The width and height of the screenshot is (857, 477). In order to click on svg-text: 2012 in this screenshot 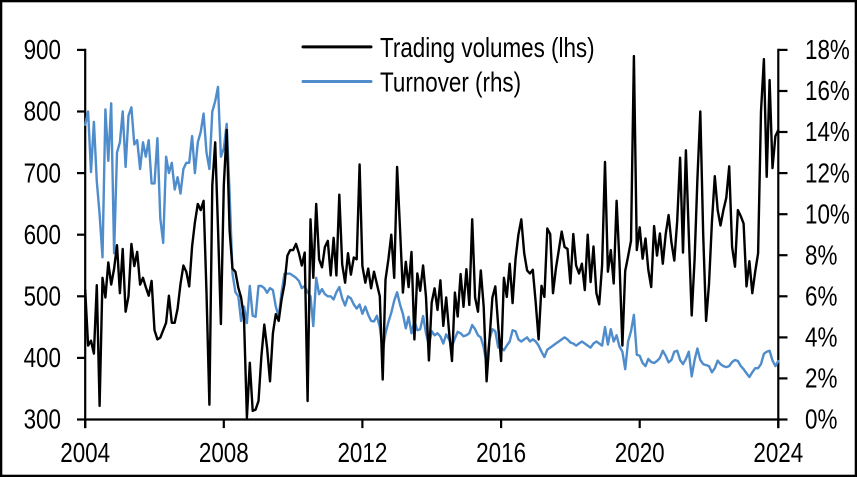, I will do `click(362, 452)`.